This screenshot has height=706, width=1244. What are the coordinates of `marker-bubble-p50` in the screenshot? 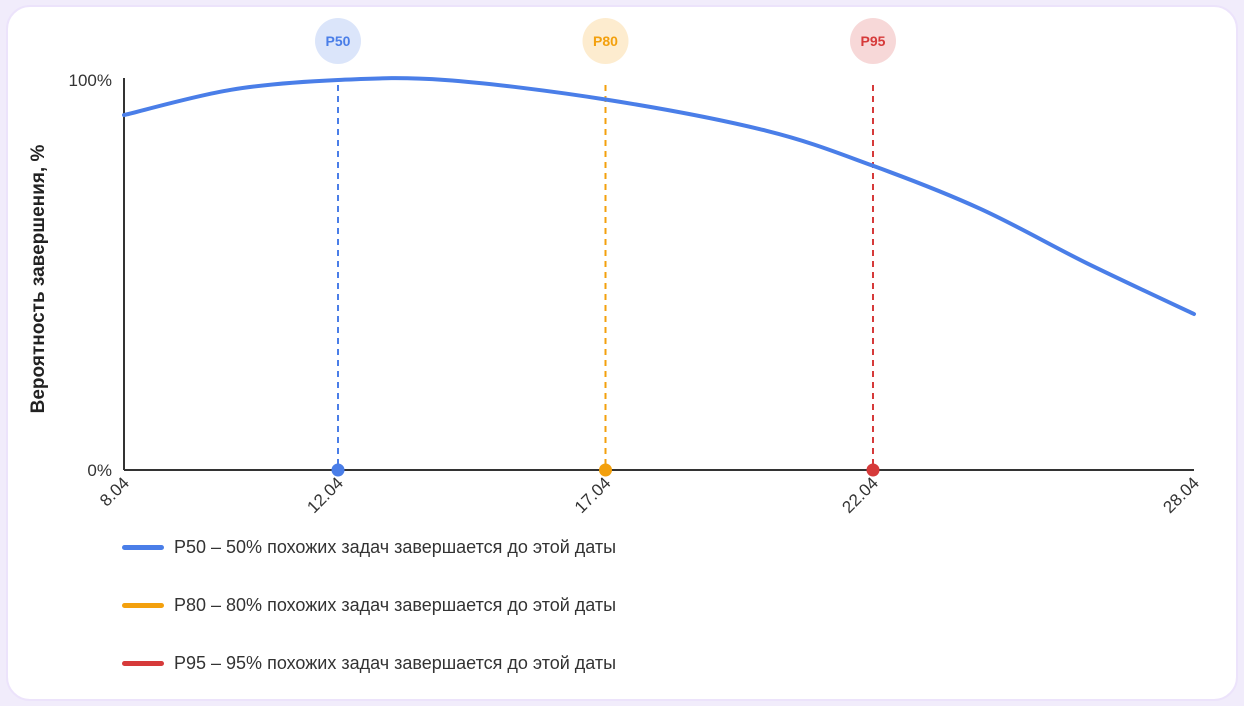 It's located at (338, 41).